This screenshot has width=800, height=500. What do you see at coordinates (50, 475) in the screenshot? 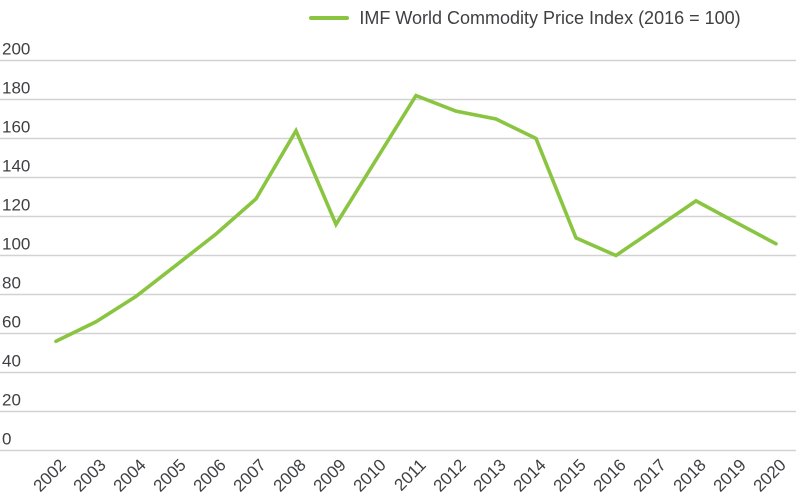
I see `x-tick-label: 2002` at bounding box center [50, 475].